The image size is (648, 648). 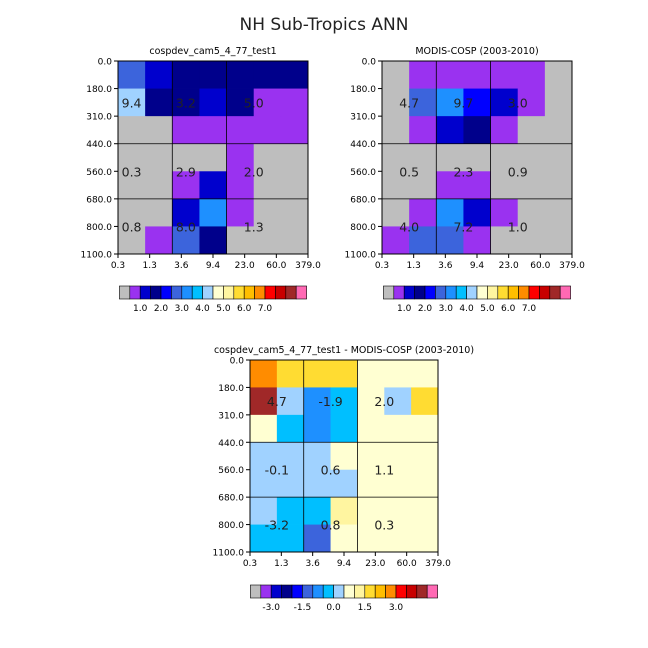 I want to click on data-label: -1.9, so click(x=330, y=401).